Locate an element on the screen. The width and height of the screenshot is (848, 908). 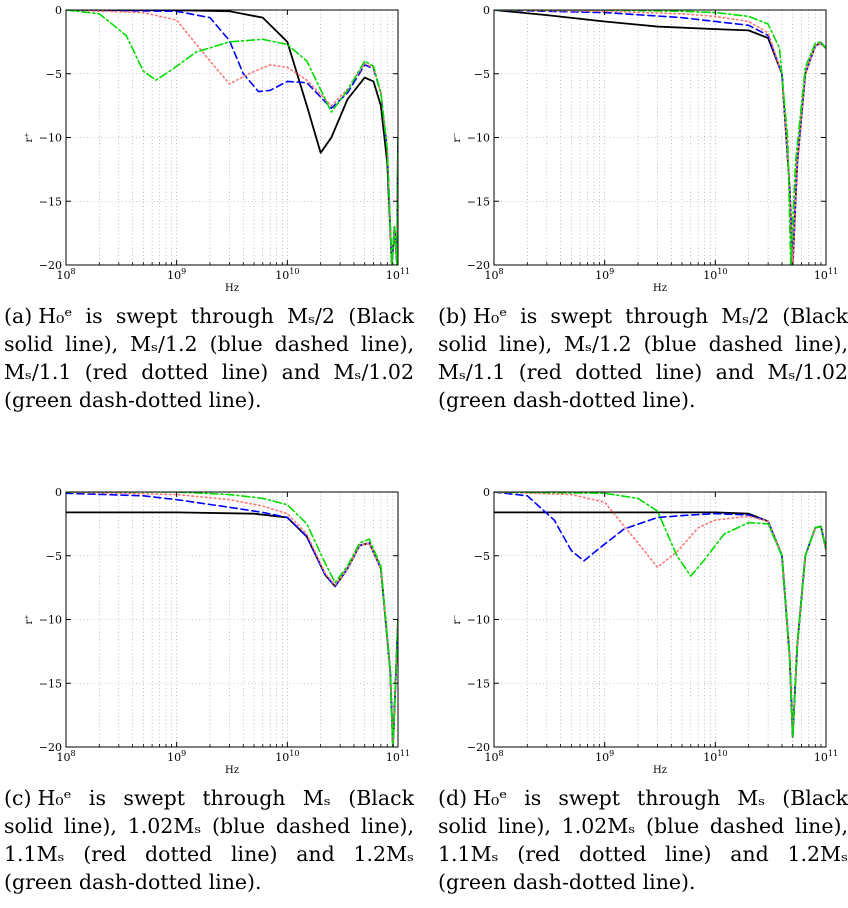
chart-b-svg: 10⁸ 10⁹ 10¹⁰ 10¹¹ 0 −5 −10 −15 −20 Hz r⁻ is located at coordinates (645, 149).